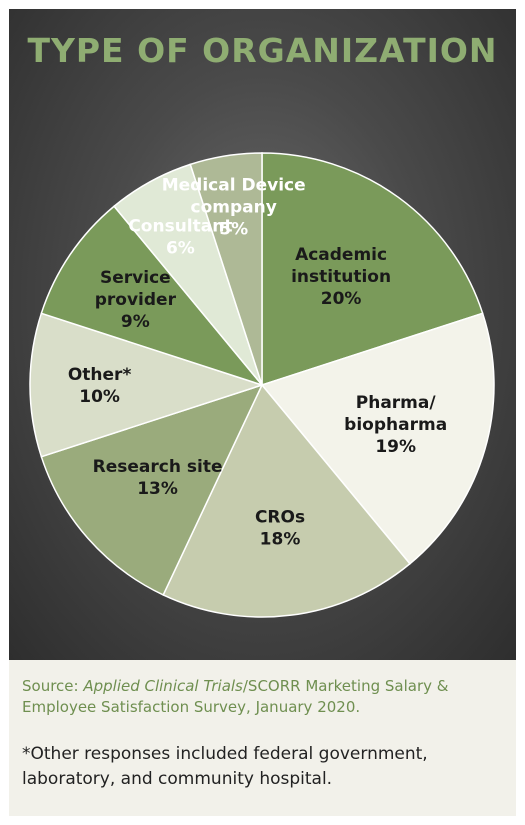 This screenshot has width=525, height=825. I want to click on slice-label: Academic institution 20%, so click(341, 277).